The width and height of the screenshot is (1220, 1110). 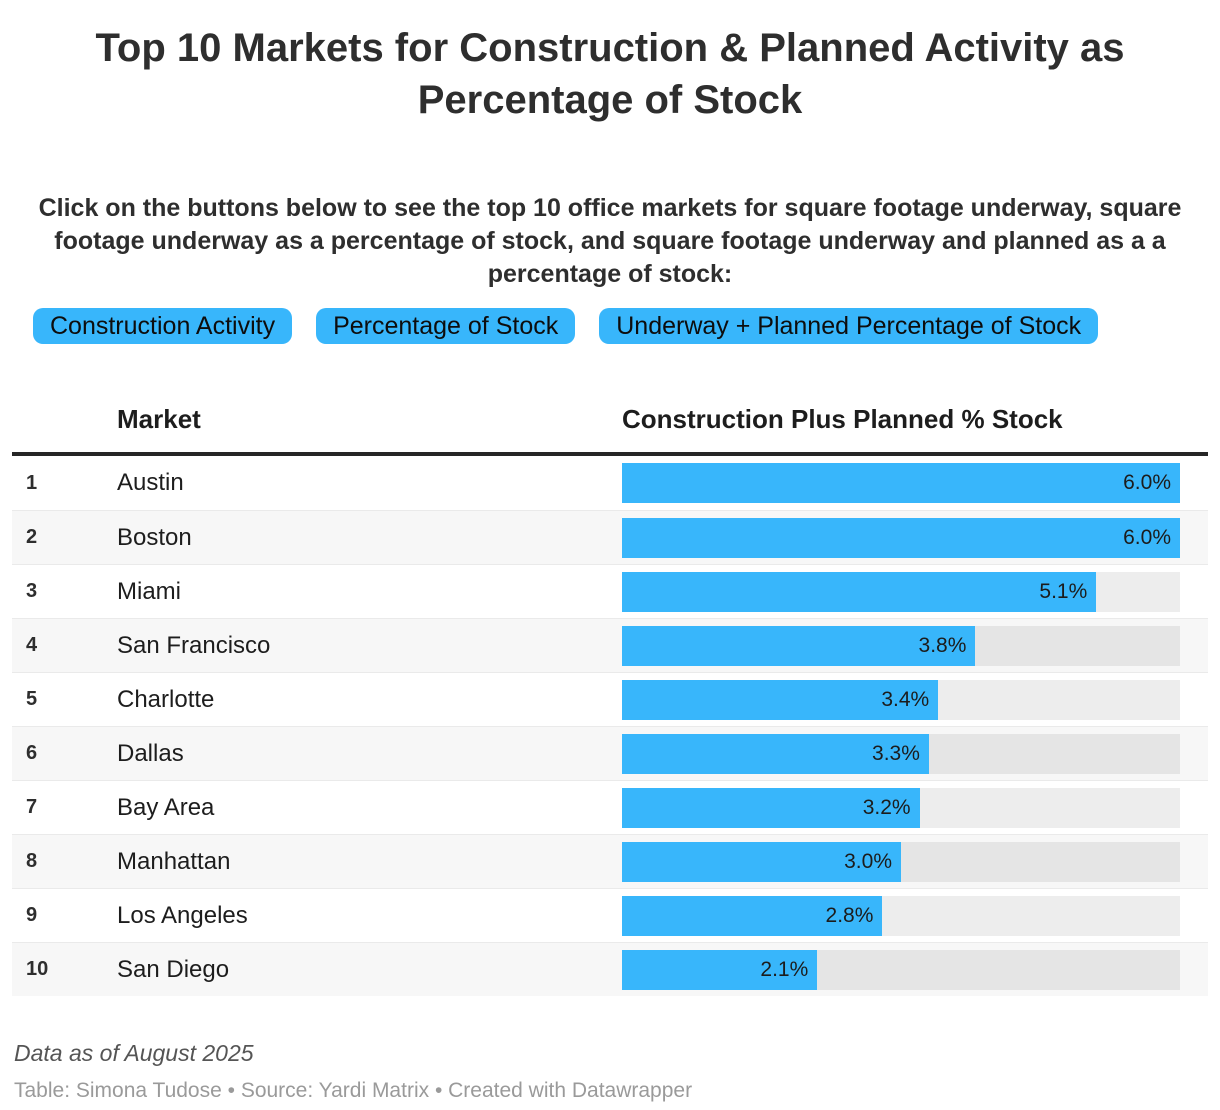 What do you see at coordinates (159, 419) in the screenshot?
I see `market-column-header: Market` at bounding box center [159, 419].